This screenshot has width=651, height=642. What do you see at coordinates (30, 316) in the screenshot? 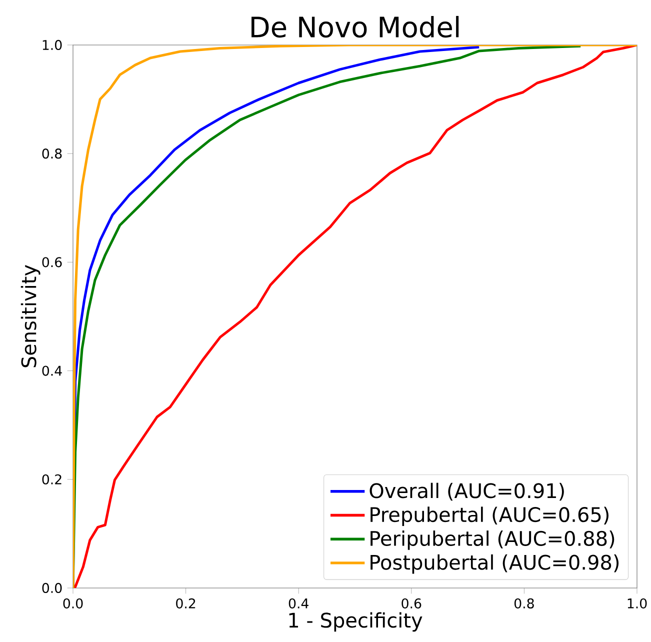
I see `y-axis-title: Sensitivity` at bounding box center [30, 316].